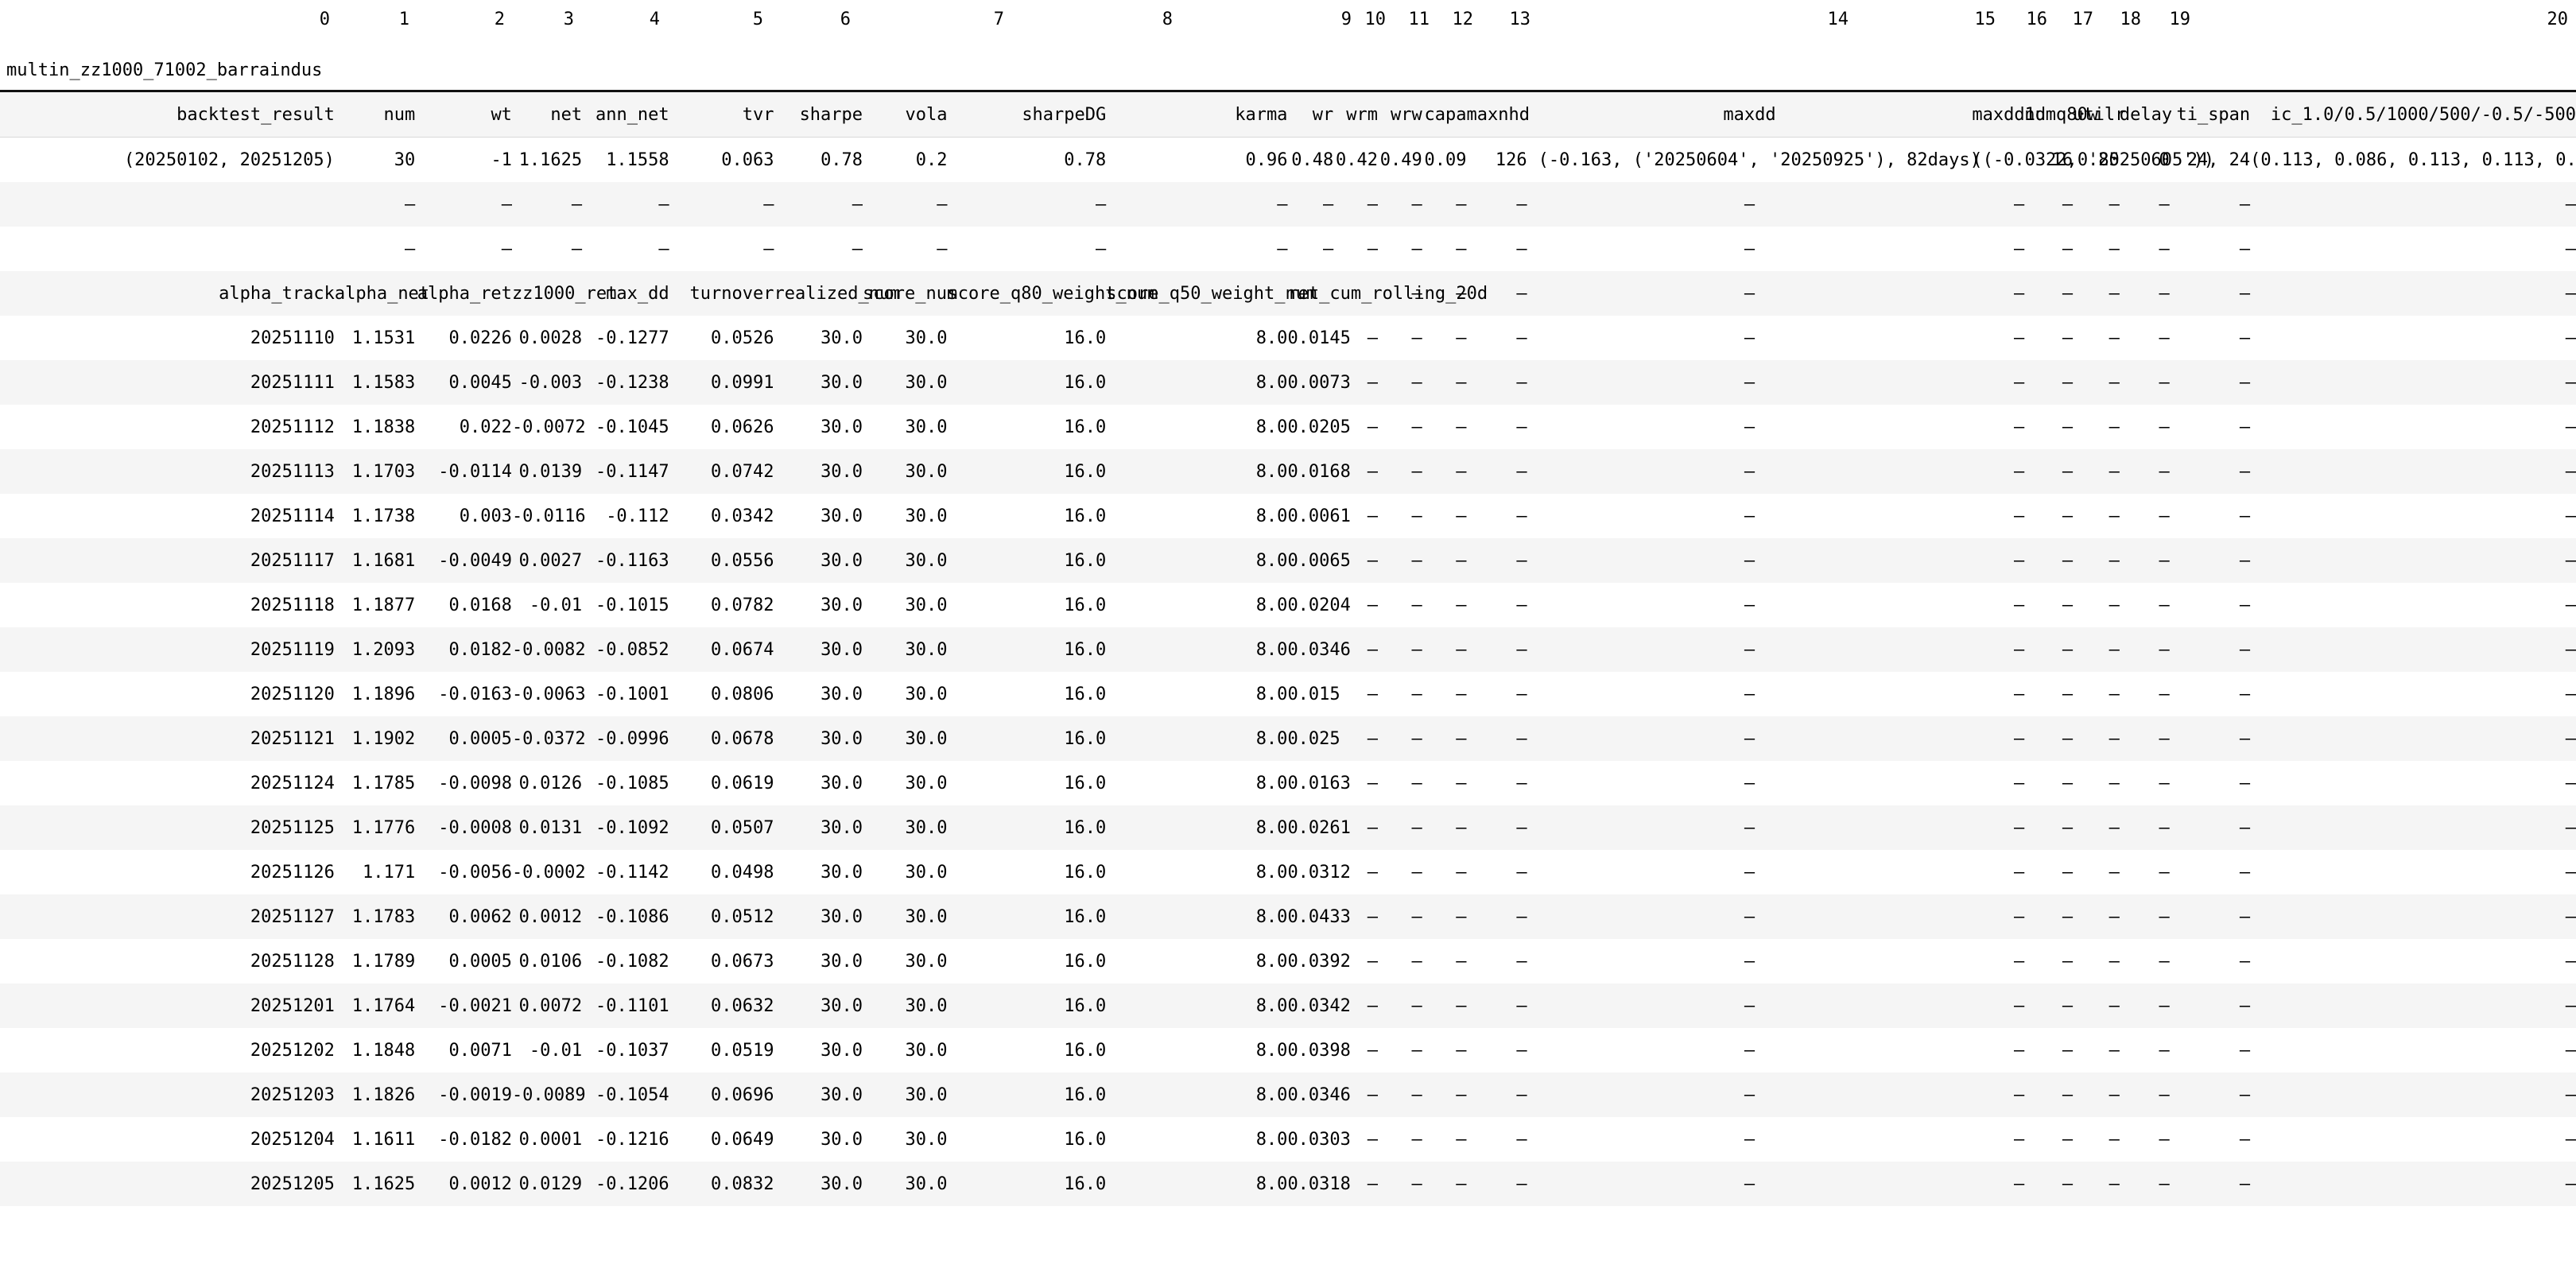 The width and height of the screenshot is (2576, 1288). What do you see at coordinates (502, 115) in the screenshot?
I see `col-header-wt: wt` at bounding box center [502, 115].